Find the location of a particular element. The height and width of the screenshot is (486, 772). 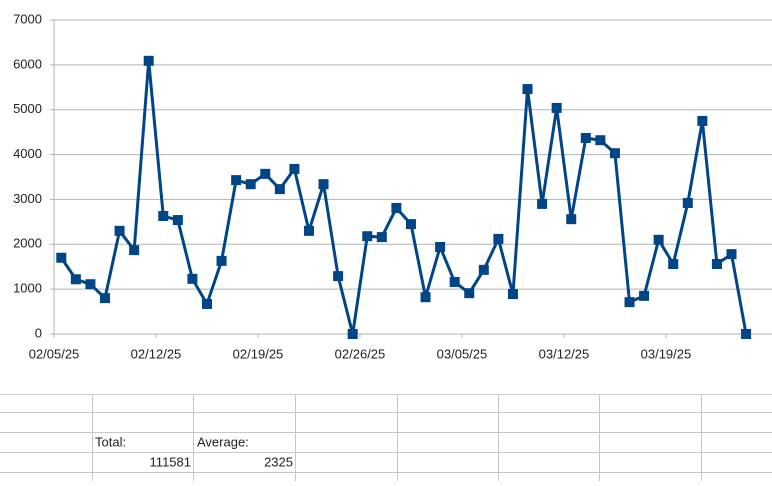

x-tick-label: 02/26/25 is located at coordinates (360, 353).